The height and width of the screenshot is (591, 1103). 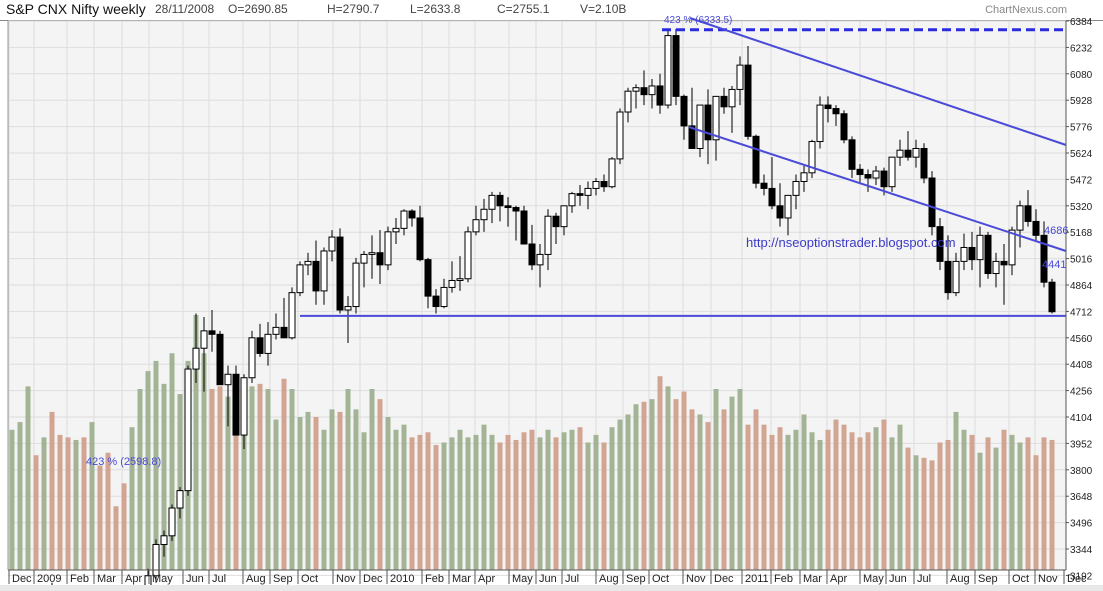 I want to click on svg-text: 5168, so click(x=1081, y=233).